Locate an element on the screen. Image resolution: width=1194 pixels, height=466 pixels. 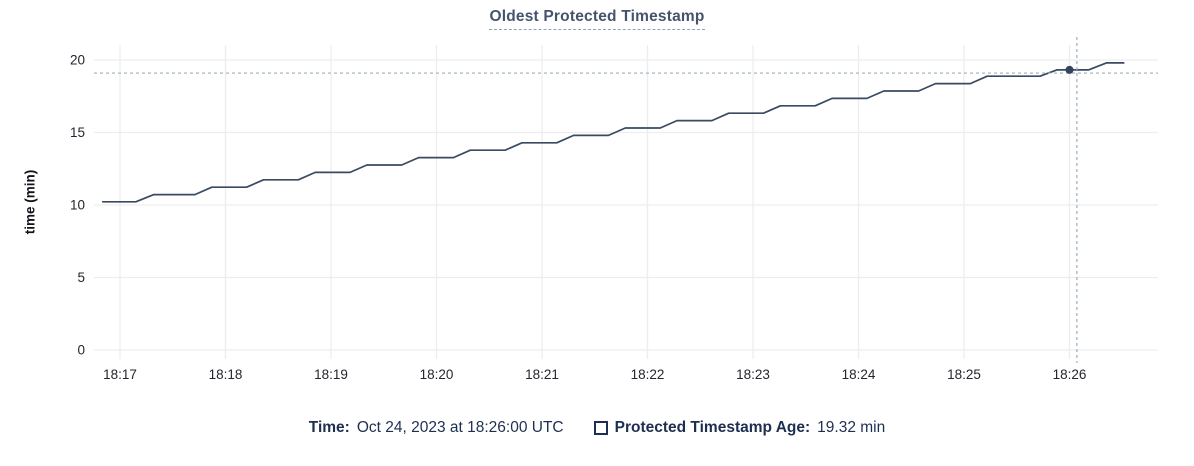
y-tick-label: 20 is located at coordinates (77, 60).